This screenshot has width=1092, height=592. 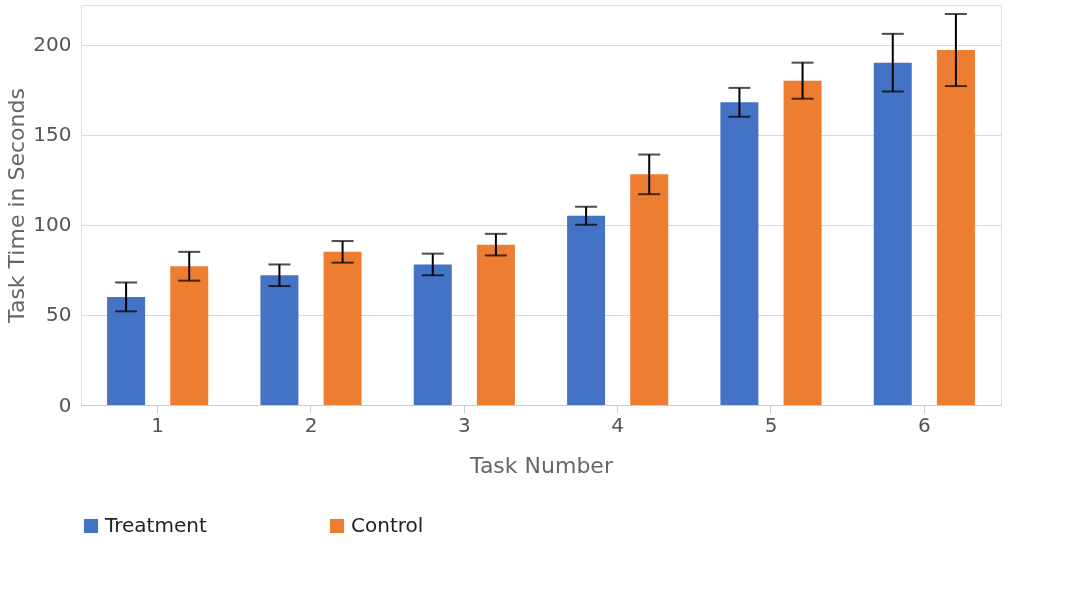 What do you see at coordinates (17, 206) in the screenshot?
I see `y-axis-title: Task Time in Seconds` at bounding box center [17, 206].